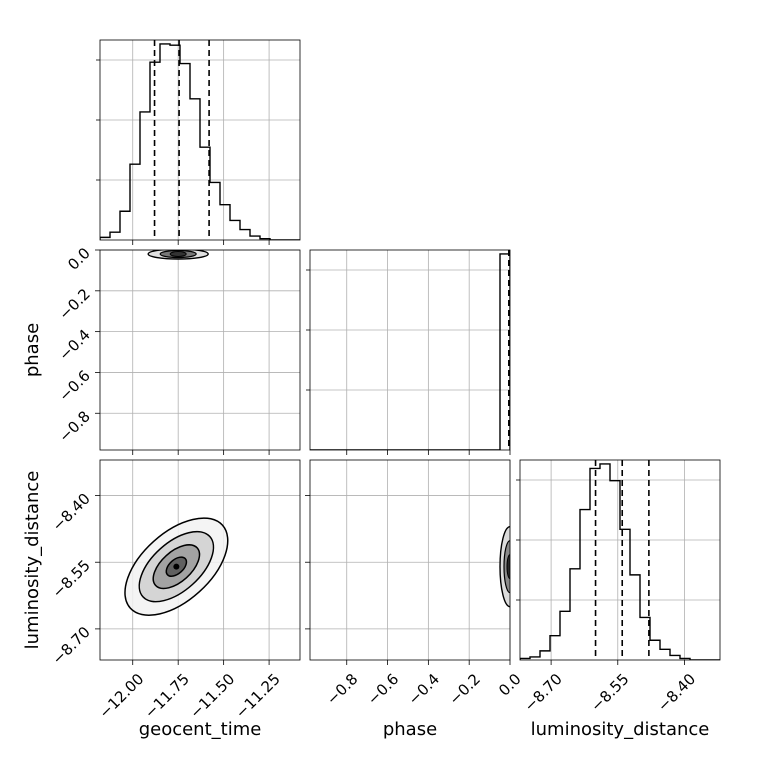 This screenshot has width=760, height=760. What do you see at coordinates (74, 386) in the screenshot?
I see `y-tick-label: −0.6` at bounding box center [74, 386].